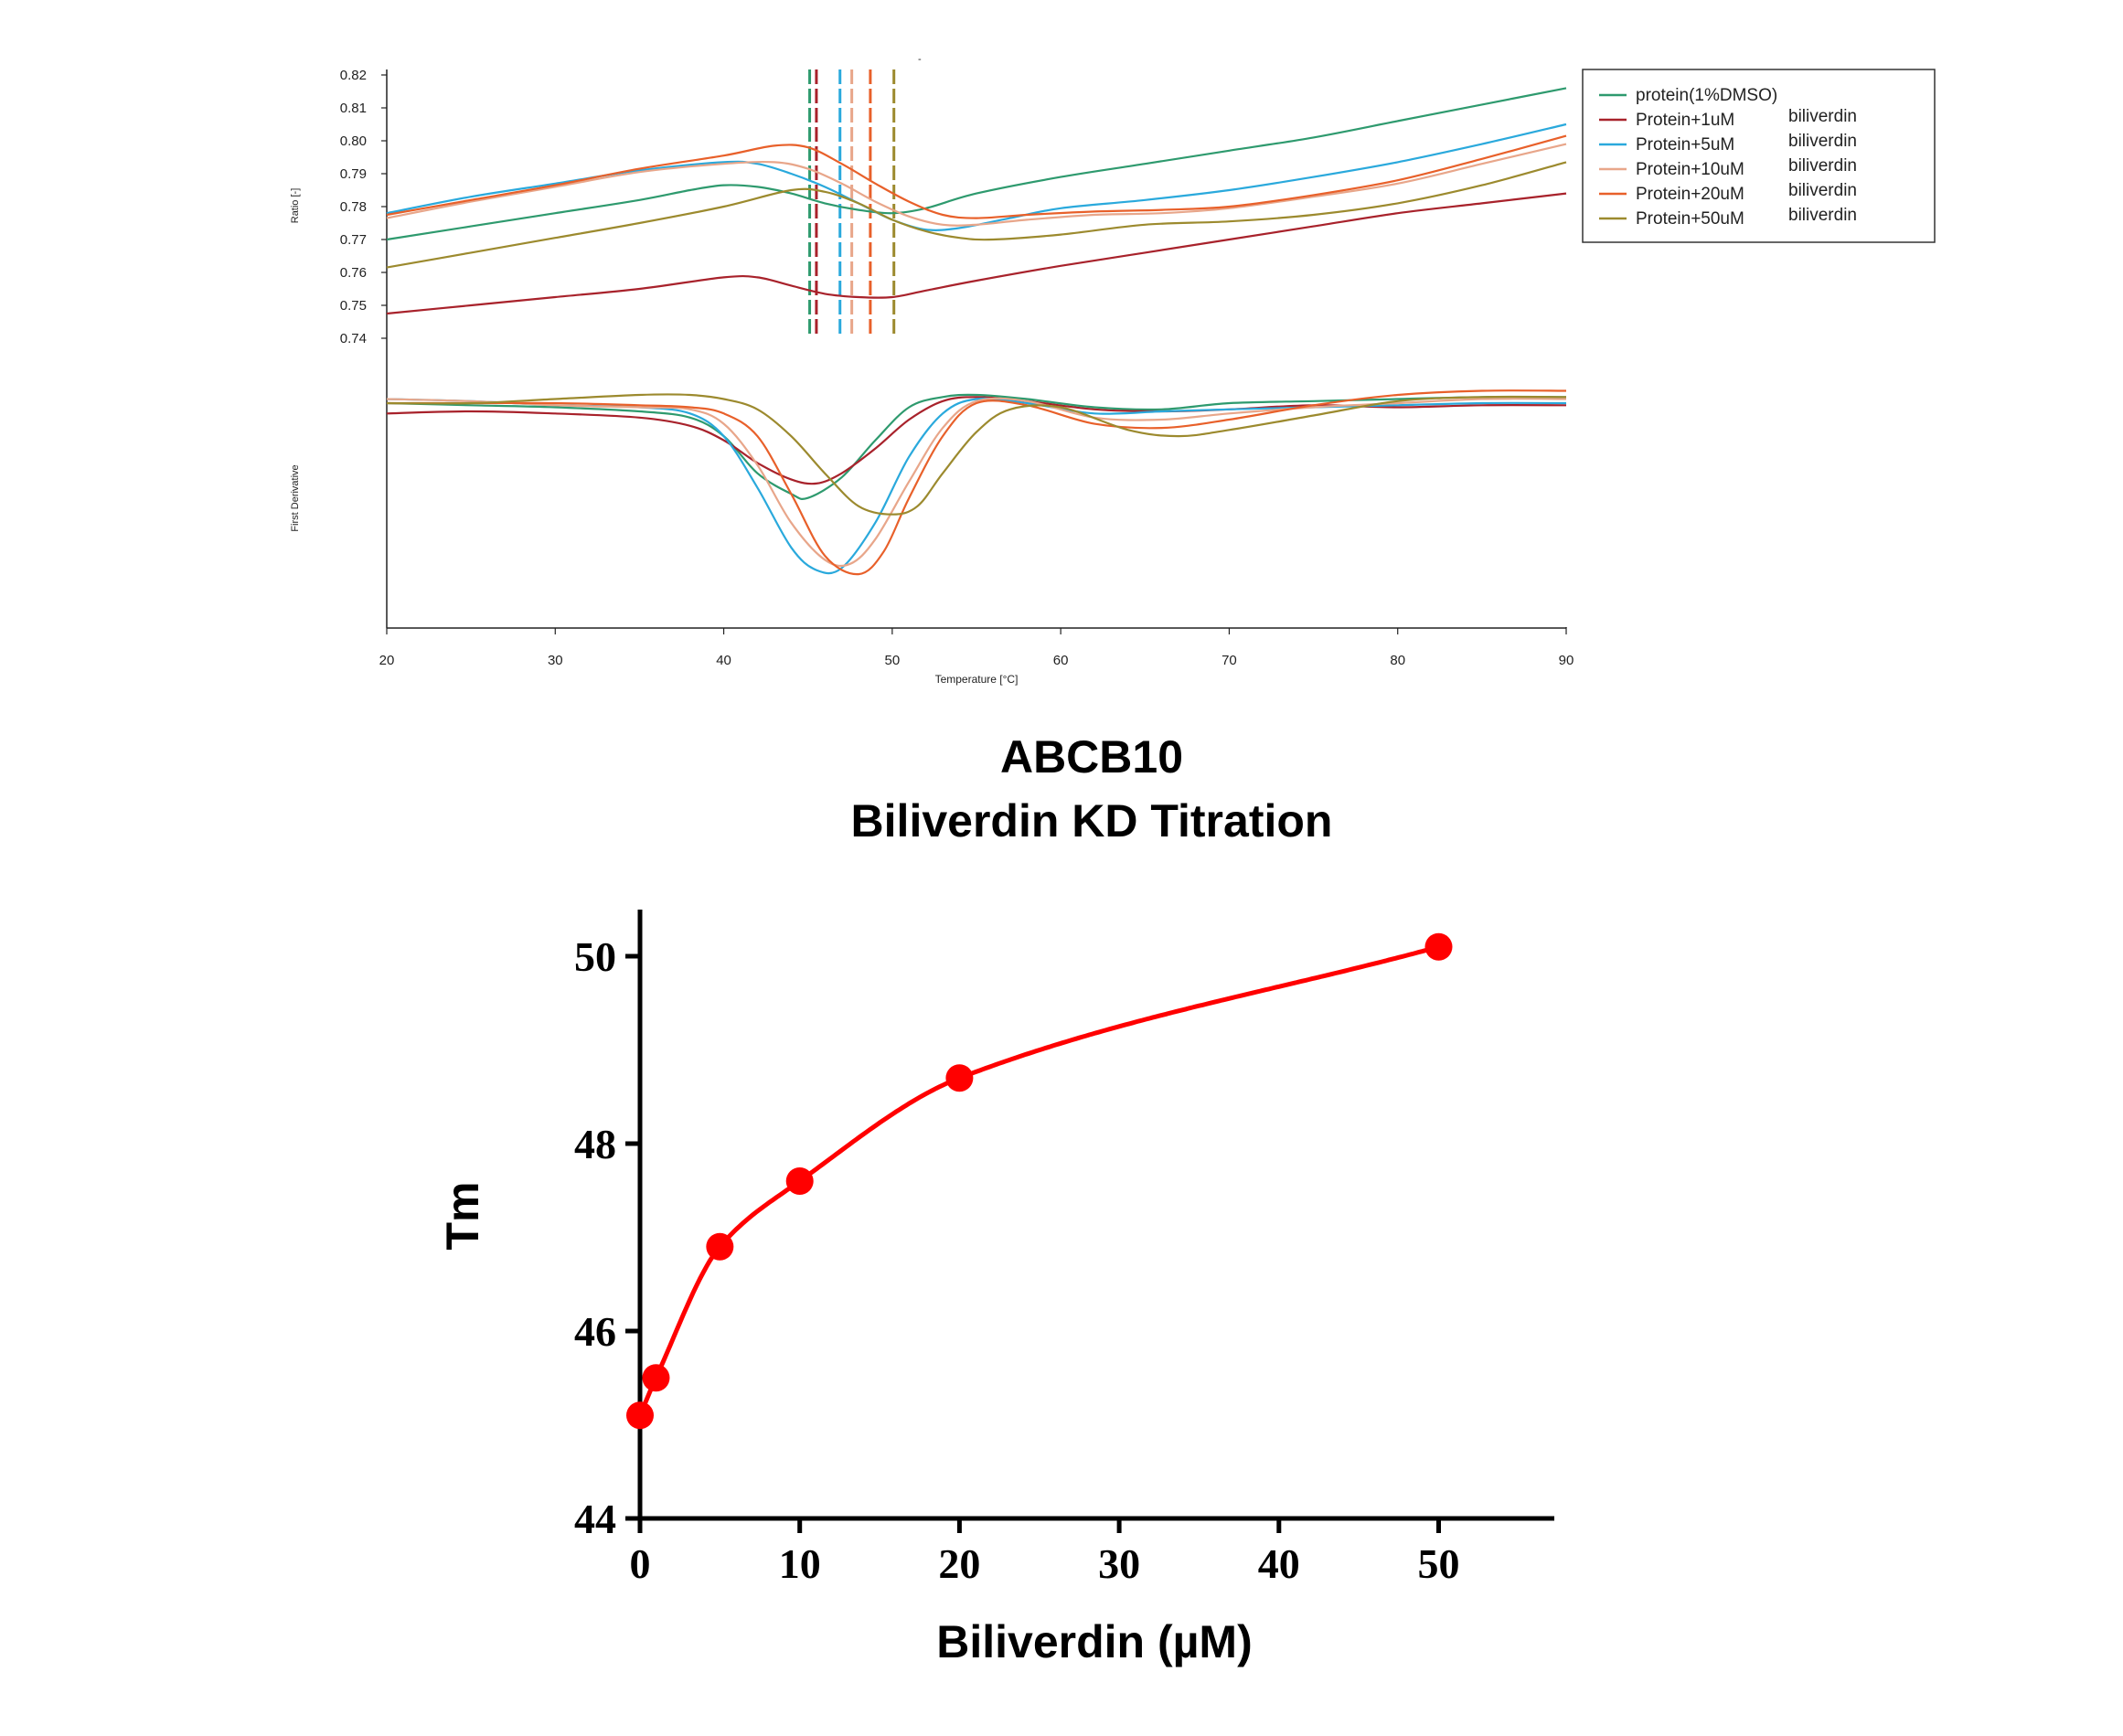 The width and height of the screenshot is (2123, 1736). Describe the element at coordinates (959, 1563) in the screenshot. I see `biliverdin-x-tick-label: 20` at that location.